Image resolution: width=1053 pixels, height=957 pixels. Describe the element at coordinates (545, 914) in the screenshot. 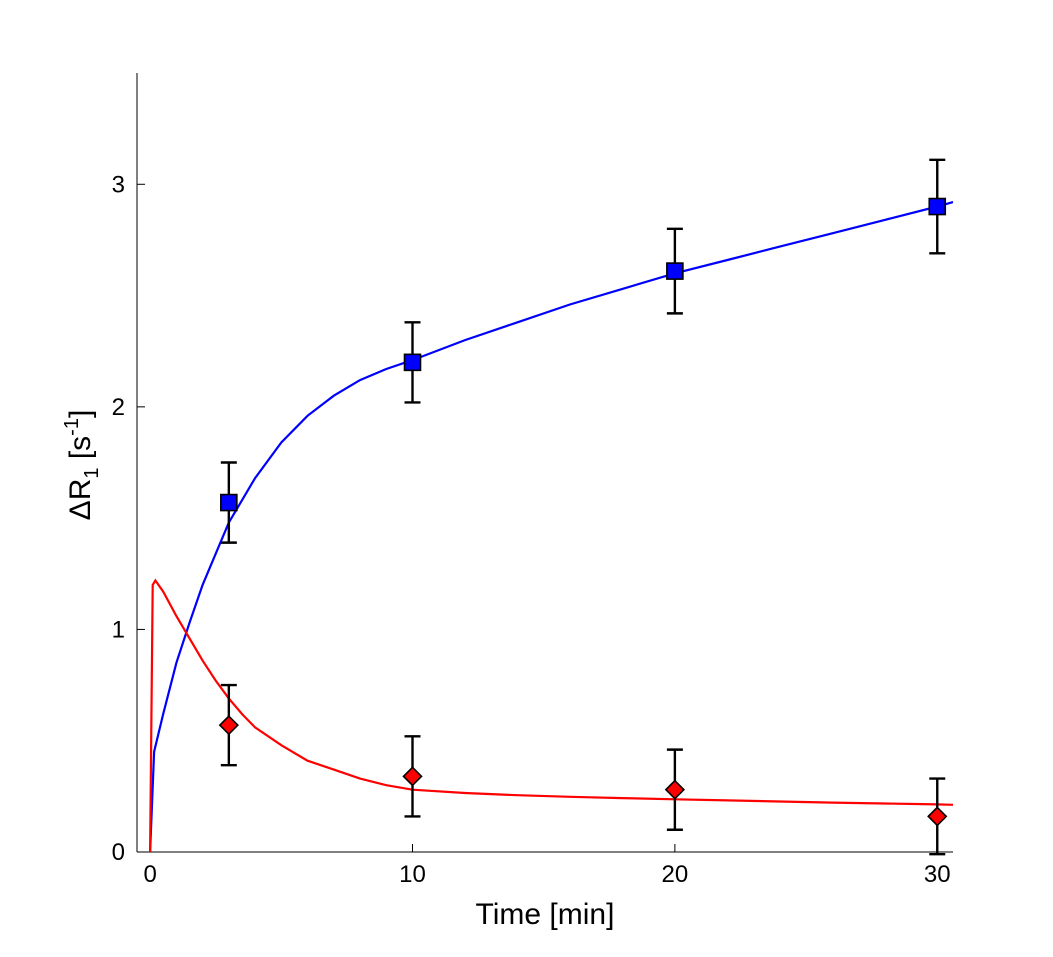

I see `x-axis-title: Time [min]` at that location.